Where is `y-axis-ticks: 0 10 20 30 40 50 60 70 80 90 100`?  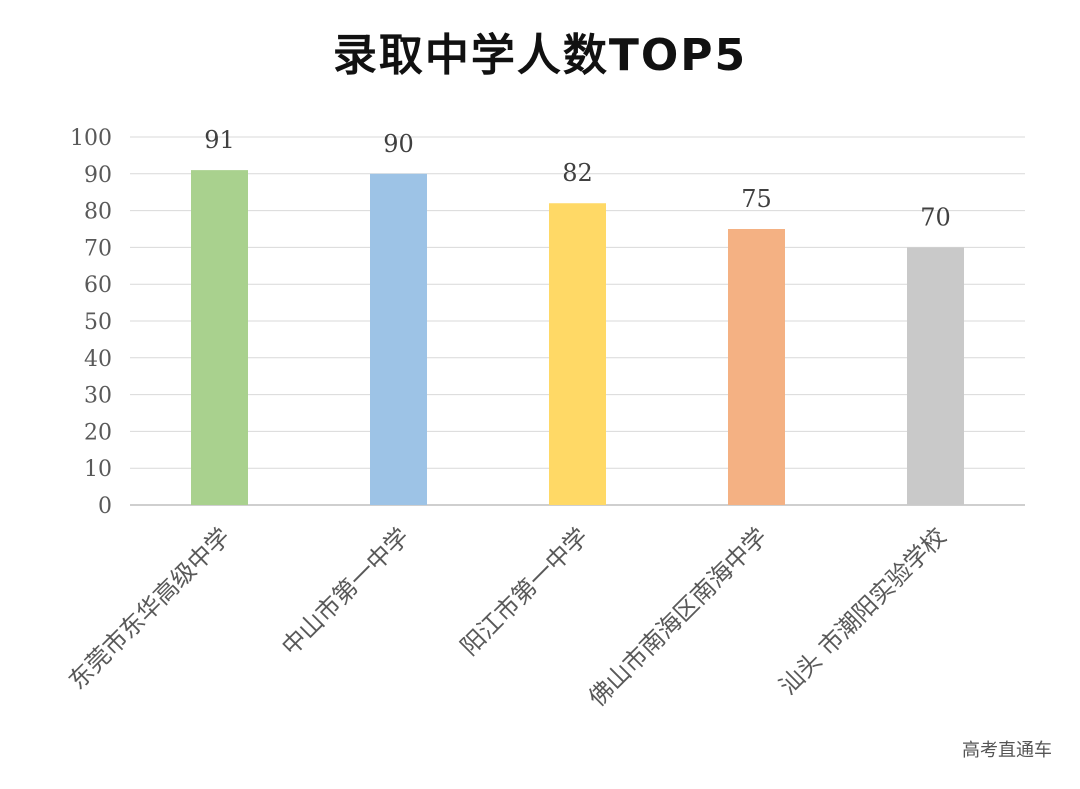
y-axis-ticks: 0 10 20 30 40 50 60 70 80 90 100 is located at coordinates (91, 322).